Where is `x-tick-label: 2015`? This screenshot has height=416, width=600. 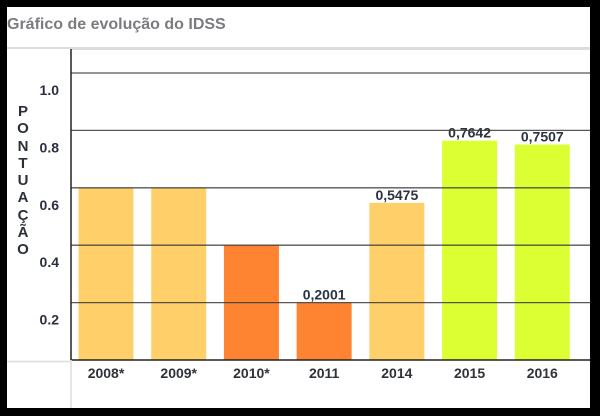
x-tick-label: 2015 is located at coordinates (469, 373).